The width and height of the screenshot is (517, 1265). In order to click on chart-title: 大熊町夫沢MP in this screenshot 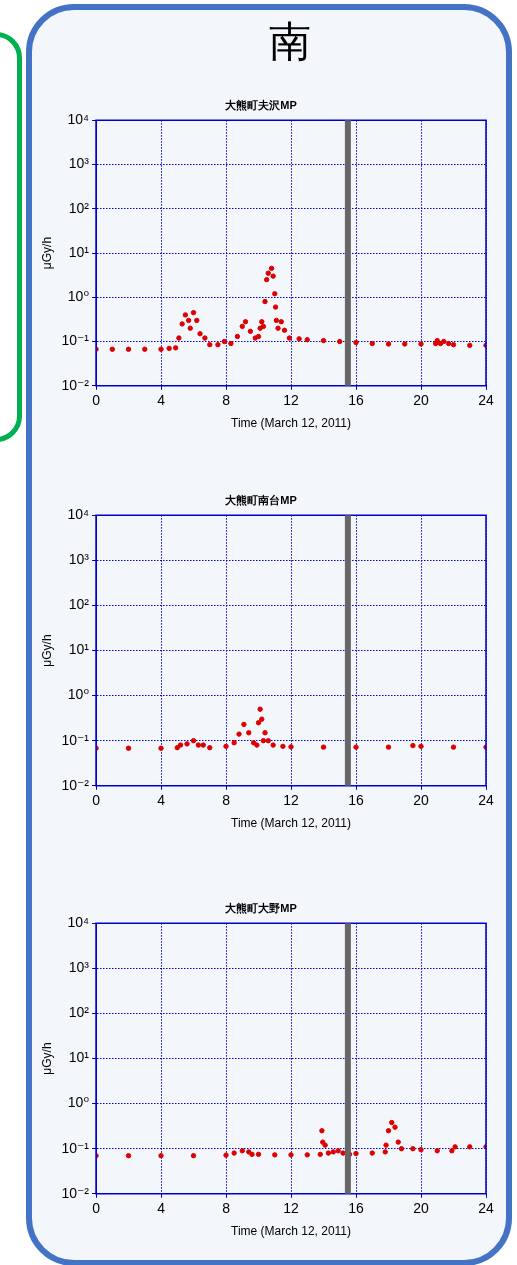, I will do `click(261, 105)`.